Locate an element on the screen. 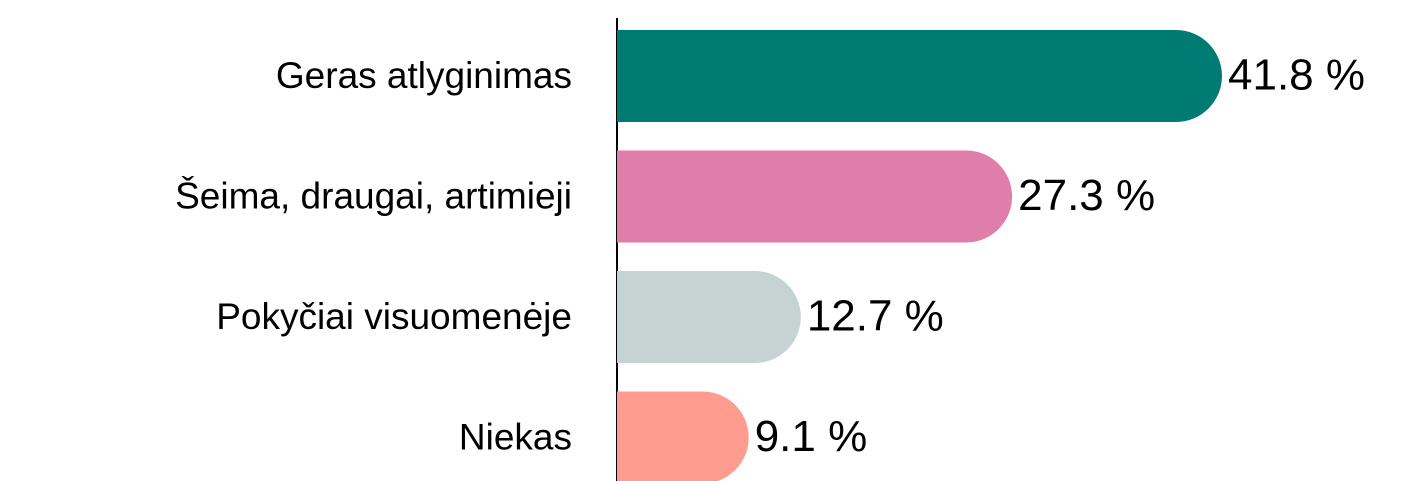  value-label: 41.8 % is located at coordinates (1296, 75).